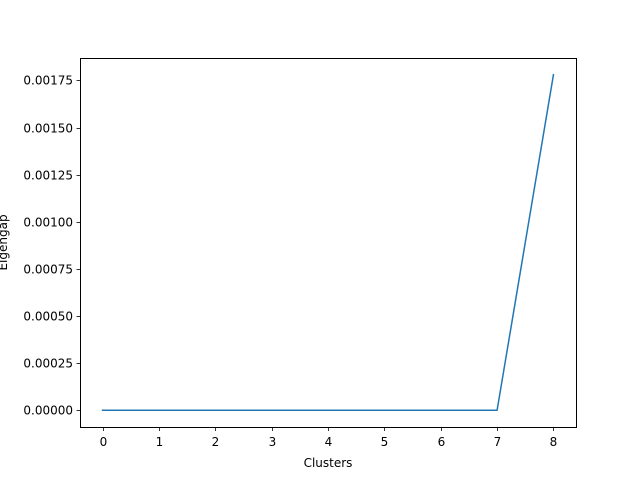 This screenshot has height=480, width=640. What do you see at coordinates (48, 364) in the screenshot?
I see `y-tick-label: 0.00025` at bounding box center [48, 364].